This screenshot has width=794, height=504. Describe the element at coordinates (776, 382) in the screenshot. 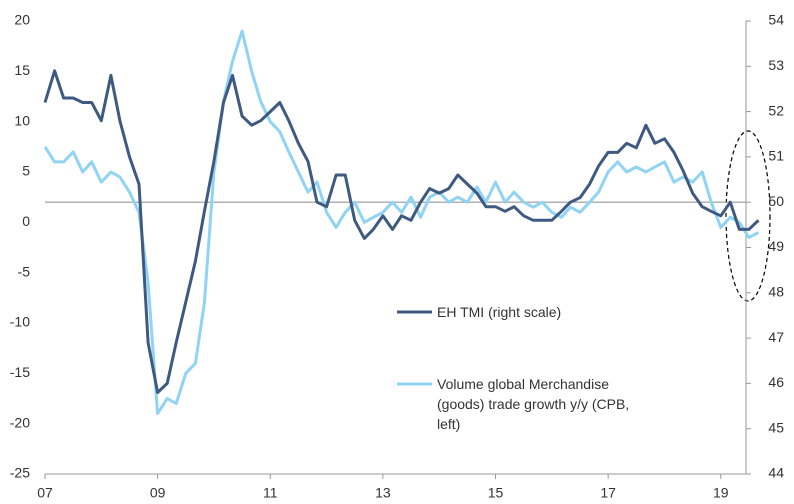

I see `y2-tick-label: 46` at that location.